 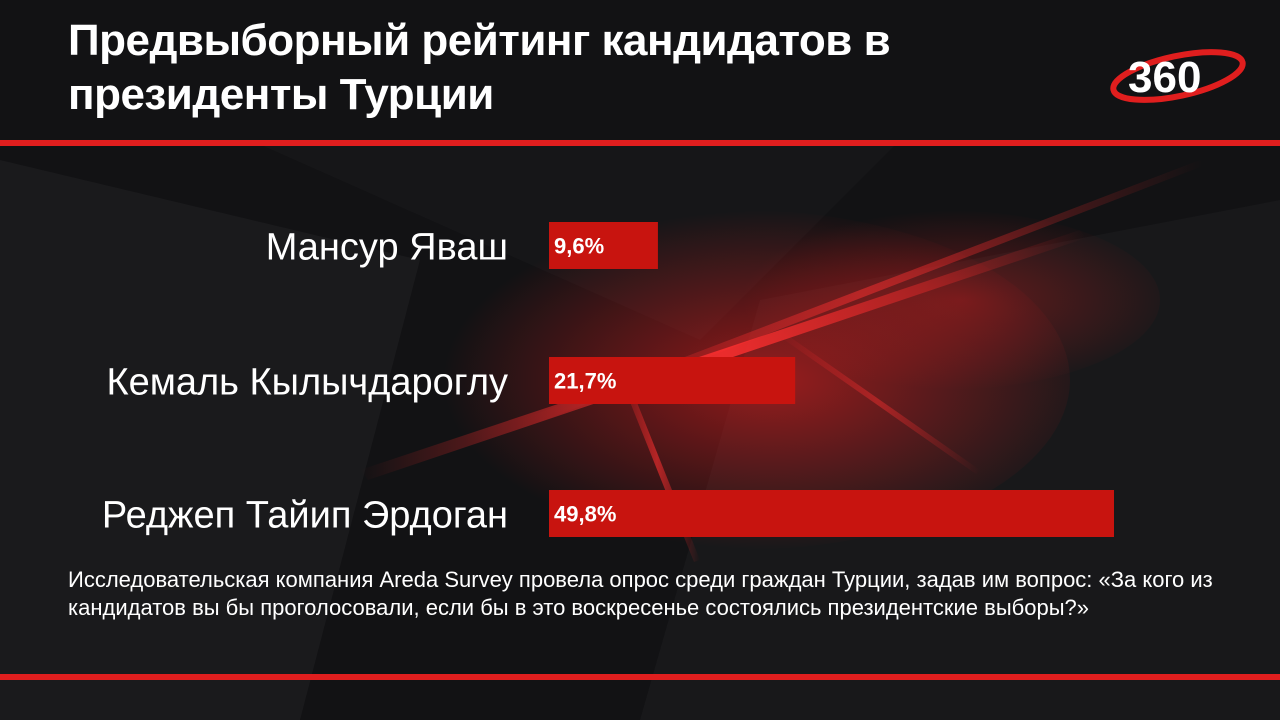 I want to click on bar-value-label: 9,6%, so click(x=579, y=246).